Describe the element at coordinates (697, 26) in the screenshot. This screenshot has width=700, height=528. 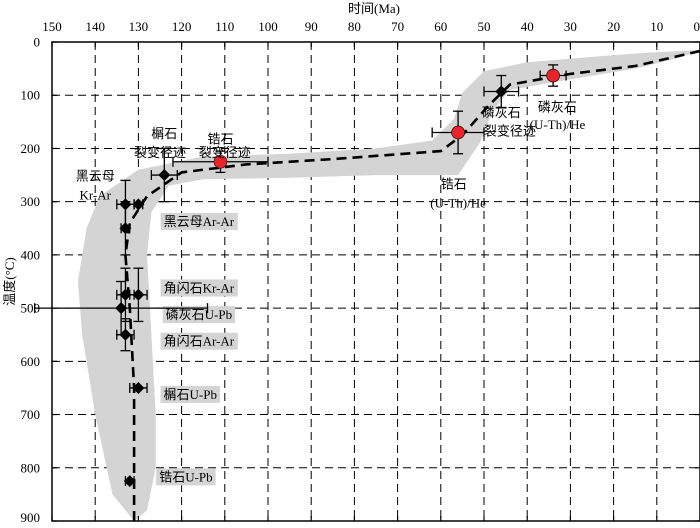
I see `x-tick-label: 0` at that location.